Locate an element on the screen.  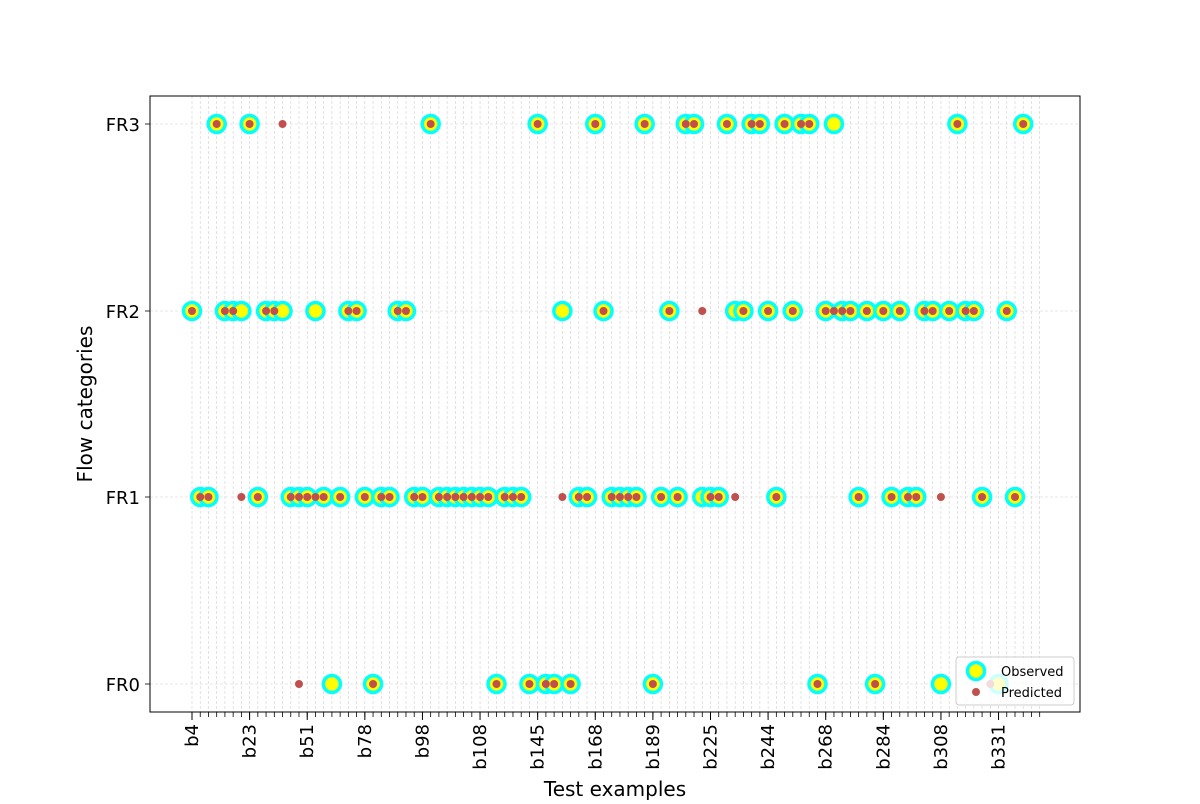
x-tick-label: b189 is located at coordinates (653, 747).